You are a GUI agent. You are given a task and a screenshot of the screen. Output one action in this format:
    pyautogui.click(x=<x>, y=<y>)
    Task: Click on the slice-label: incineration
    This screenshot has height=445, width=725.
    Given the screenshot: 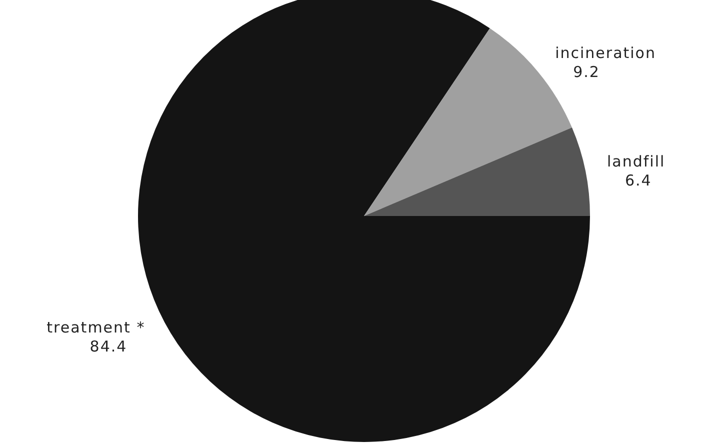 What is the action you would take?
    pyautogui.click(x=605, y=53)
    